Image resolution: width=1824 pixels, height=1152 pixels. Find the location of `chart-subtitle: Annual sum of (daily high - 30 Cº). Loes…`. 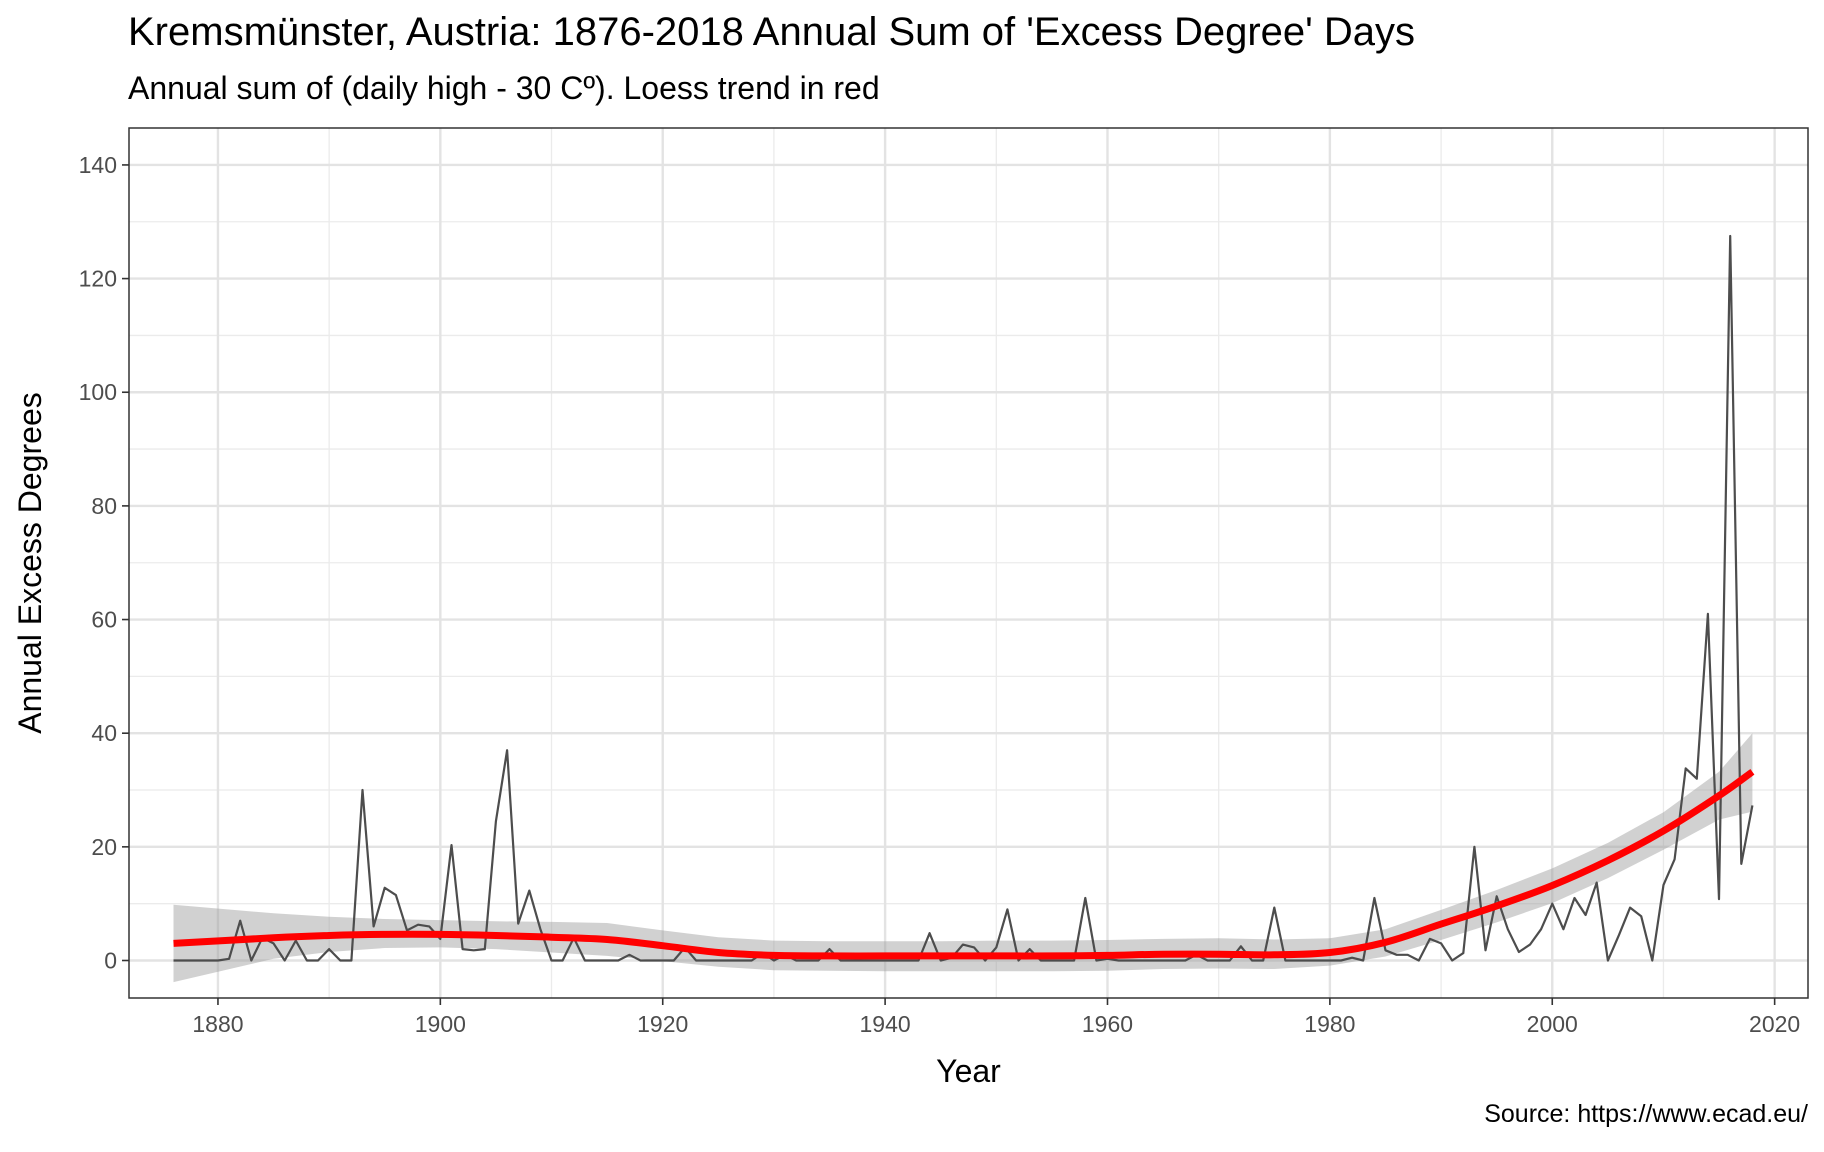

chart-subtitle: Annual sum of (daily high - 30 Cº). Loes… is located at coordinates (504, 88).